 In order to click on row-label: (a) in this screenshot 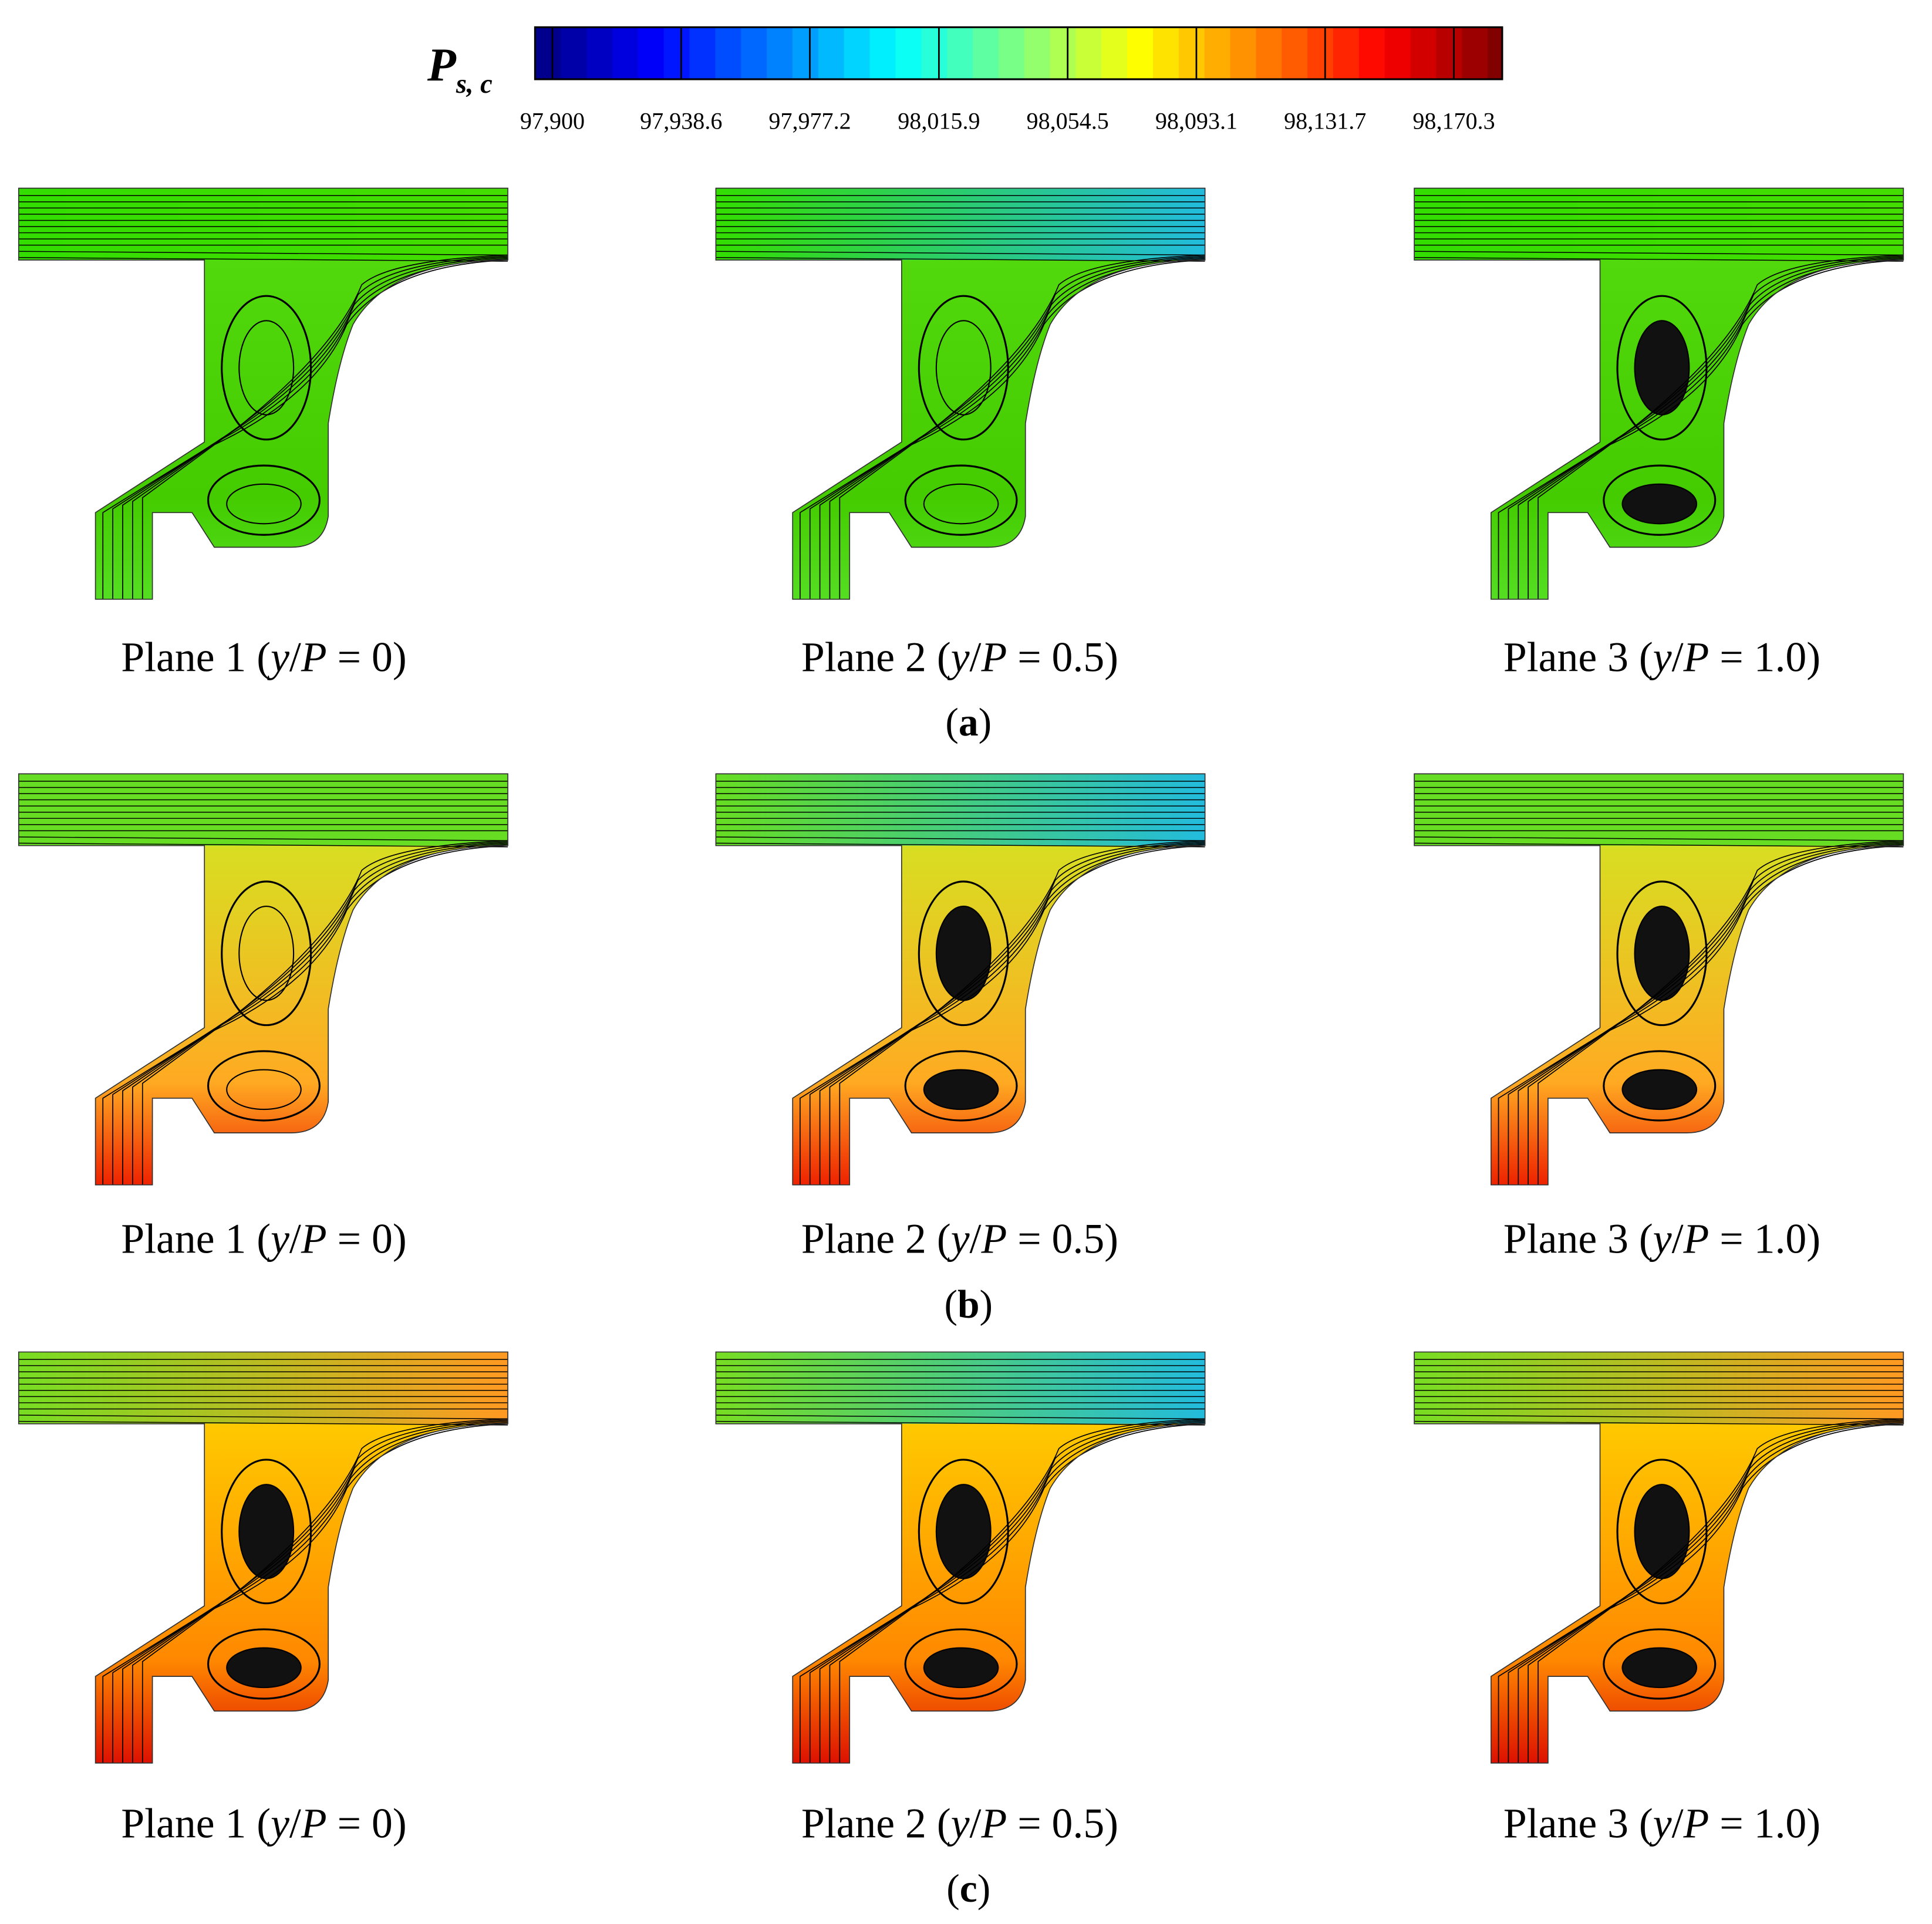, I will do `click(968, 722)`.